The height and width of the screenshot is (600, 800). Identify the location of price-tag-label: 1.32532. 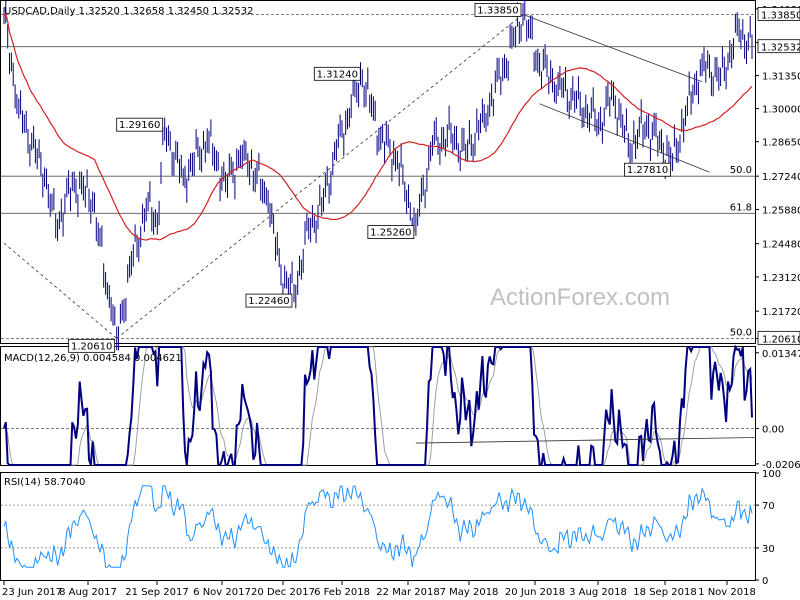
(780, 48).